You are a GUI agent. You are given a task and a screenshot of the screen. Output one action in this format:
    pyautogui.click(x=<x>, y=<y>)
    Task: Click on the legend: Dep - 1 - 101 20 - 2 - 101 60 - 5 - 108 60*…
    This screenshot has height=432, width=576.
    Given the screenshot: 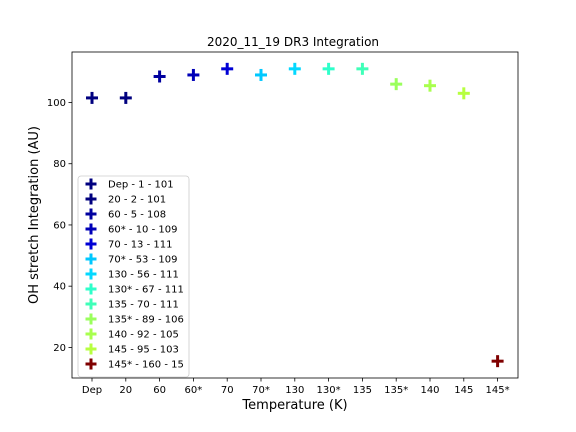 What is the action you would take?
    pyautogui.click(x=133, y=276)
    